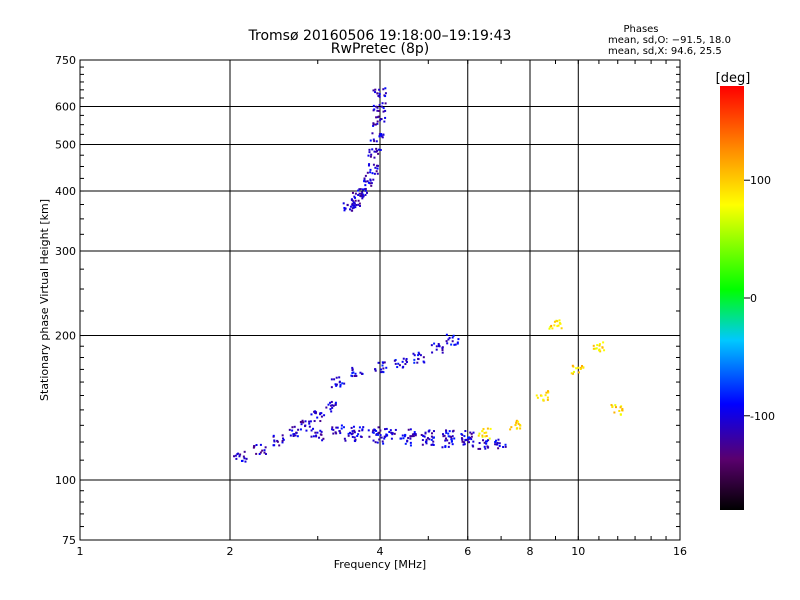 The image size is (800, 600). I want to click on x-tick-label: 8, so click(530, 551).